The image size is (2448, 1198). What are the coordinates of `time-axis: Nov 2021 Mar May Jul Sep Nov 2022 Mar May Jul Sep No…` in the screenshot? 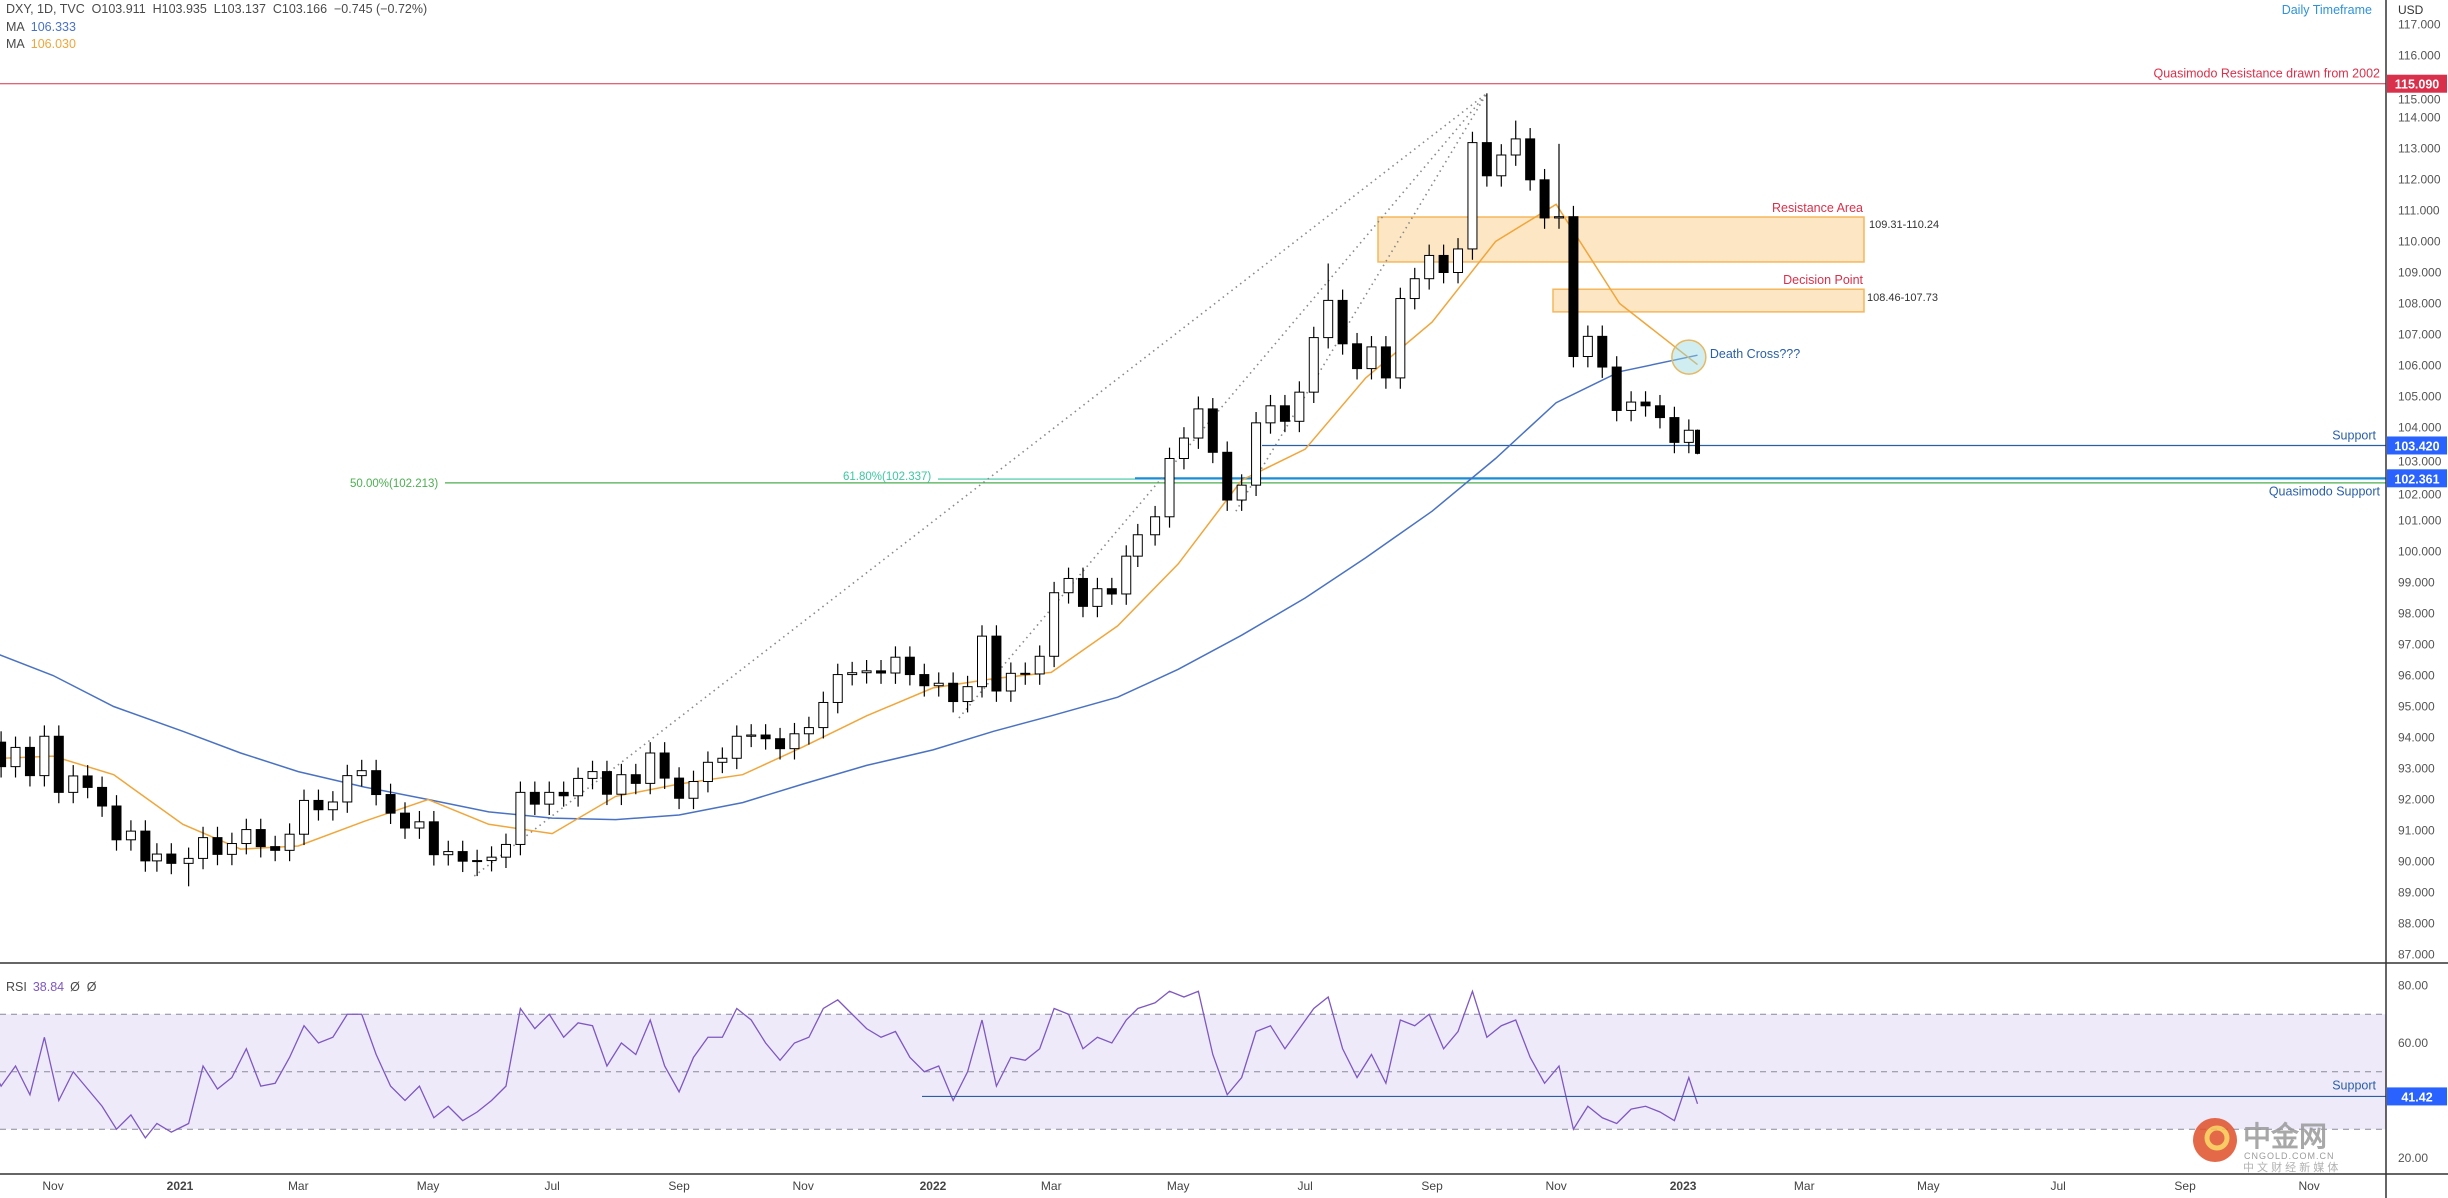 It's located at (1180, 1186).